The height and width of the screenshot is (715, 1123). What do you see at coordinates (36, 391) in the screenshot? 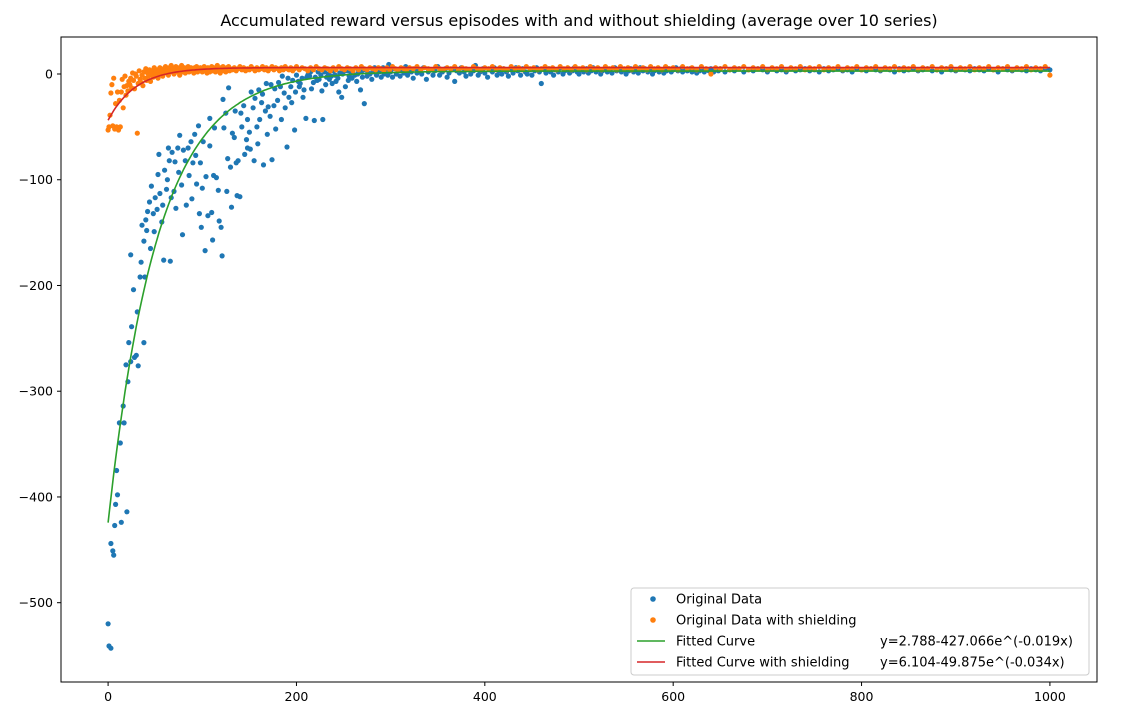
I see `y-tick-label: −300` at bounding box center [36, 391].